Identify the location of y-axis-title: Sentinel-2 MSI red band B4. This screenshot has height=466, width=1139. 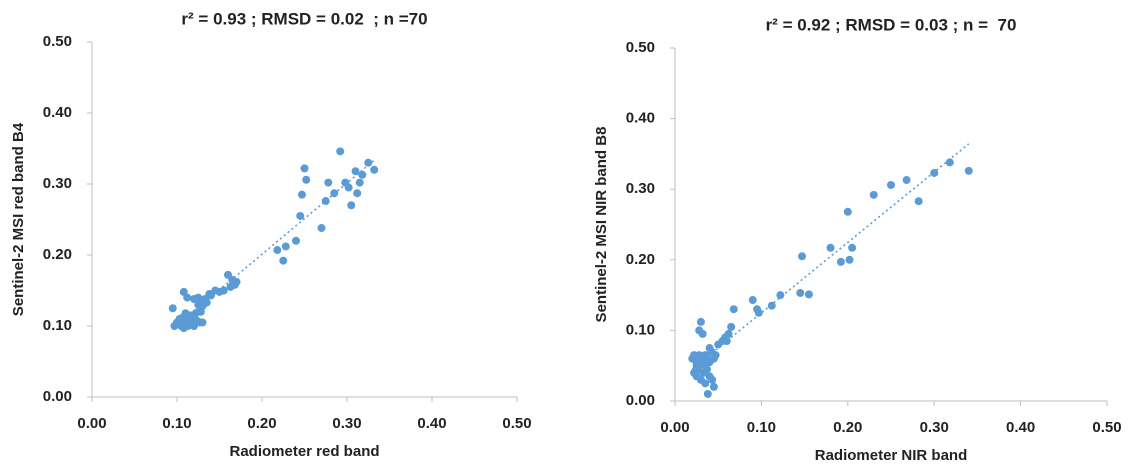
(18, 219).